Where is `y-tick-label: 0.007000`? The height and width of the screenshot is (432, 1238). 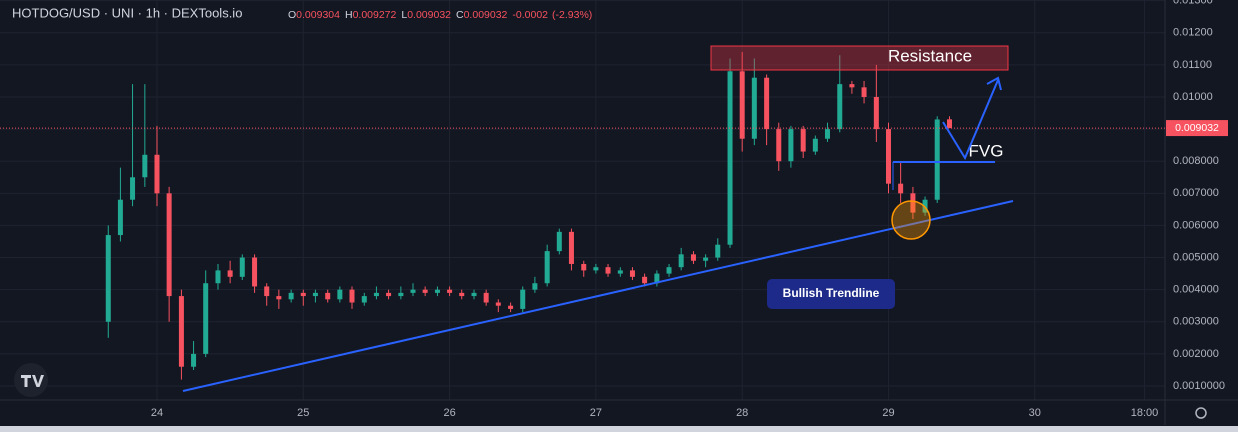 y-tick-label: 0.007000 is located at coordinates (1196, 193).